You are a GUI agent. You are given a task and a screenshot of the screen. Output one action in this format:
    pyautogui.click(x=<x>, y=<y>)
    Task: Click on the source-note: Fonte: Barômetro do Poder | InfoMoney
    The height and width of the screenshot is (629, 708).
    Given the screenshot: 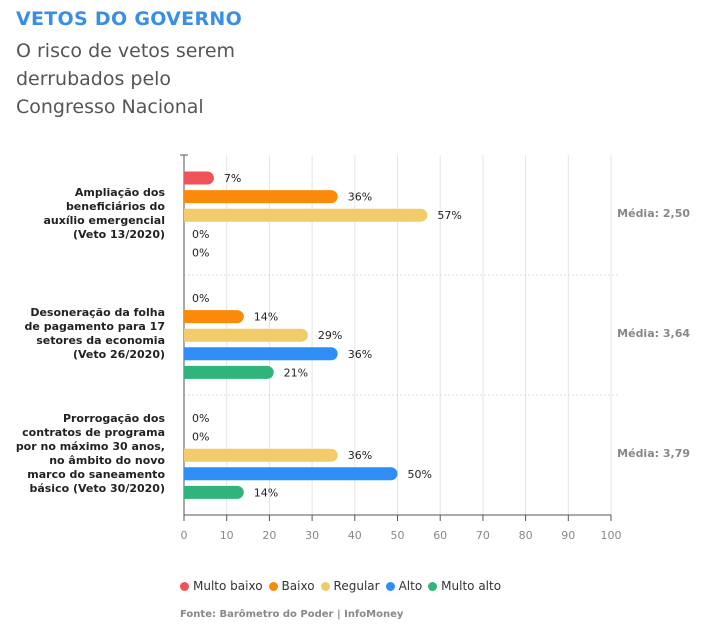 What is the action you would take?
    pyautogui.click(x=292, y=614)
    